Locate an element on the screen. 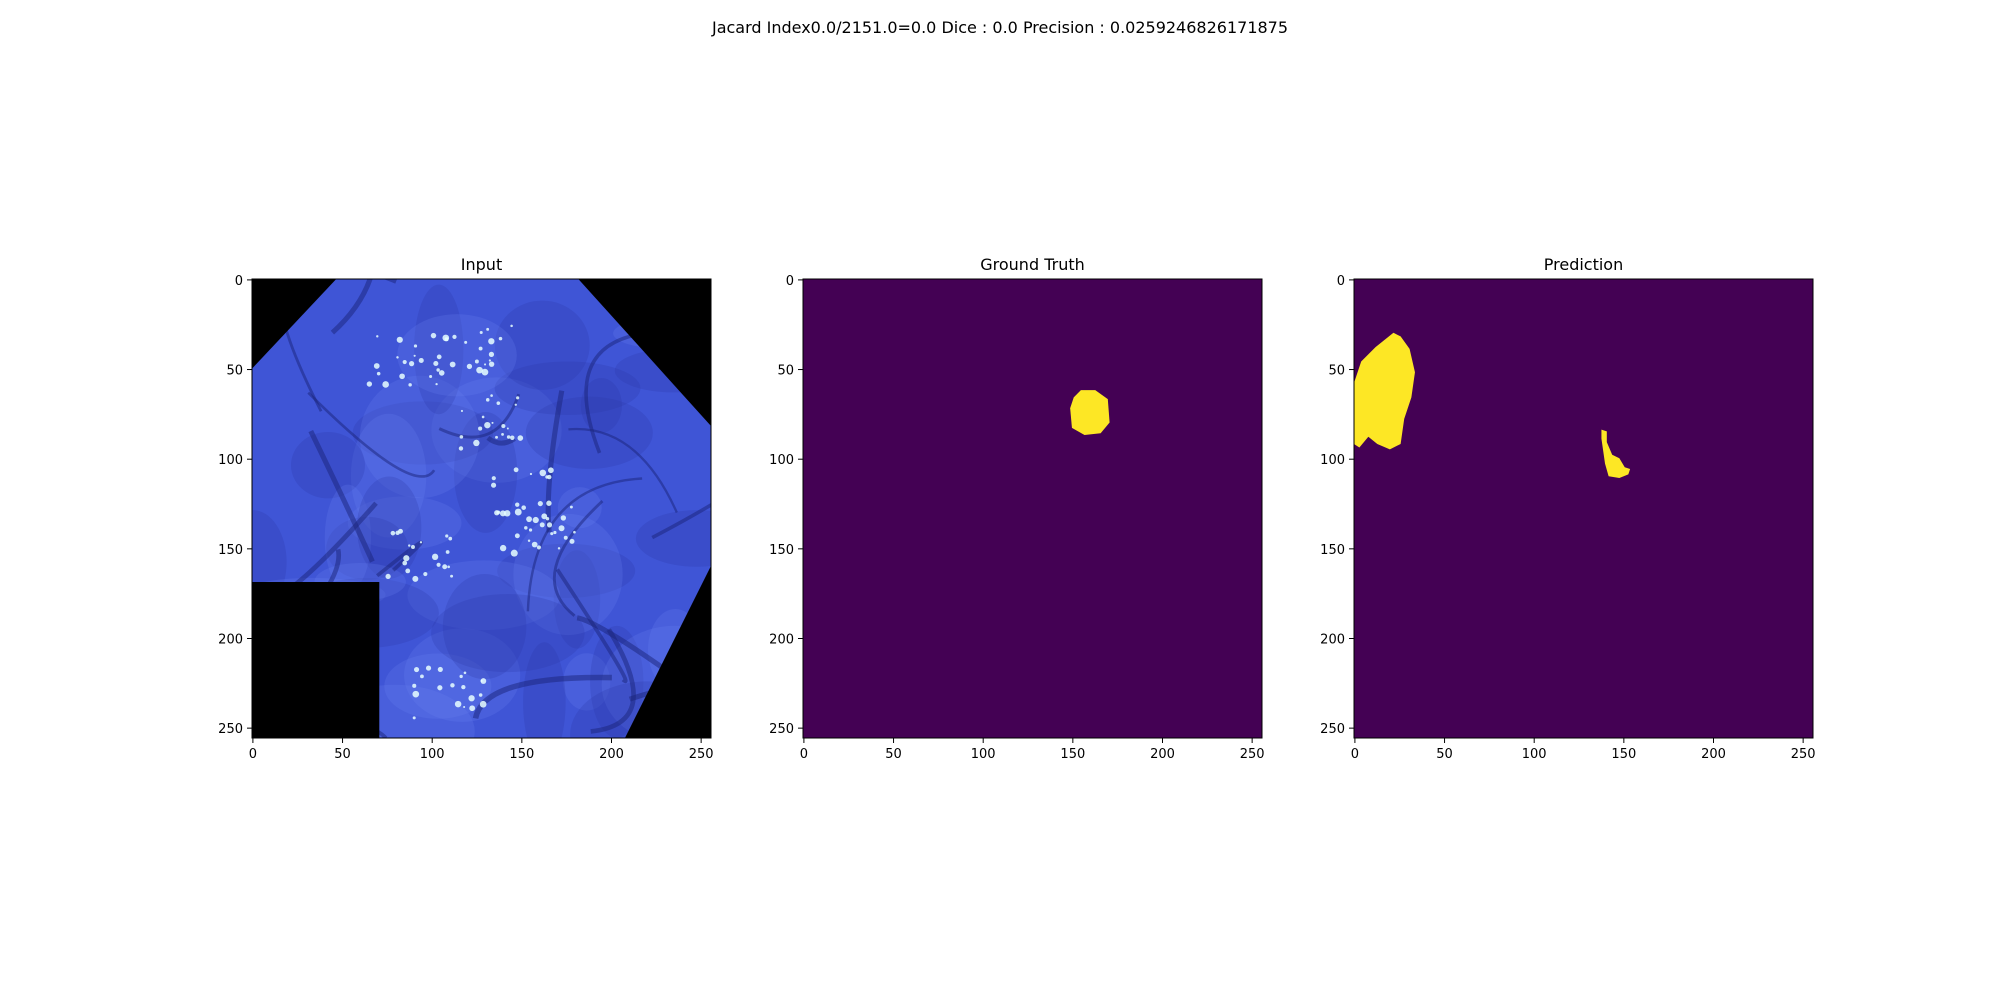 This screenshot has width=2000, height=1000. prediction-xtick-label: 200 is located at coordinates (1713, 754).